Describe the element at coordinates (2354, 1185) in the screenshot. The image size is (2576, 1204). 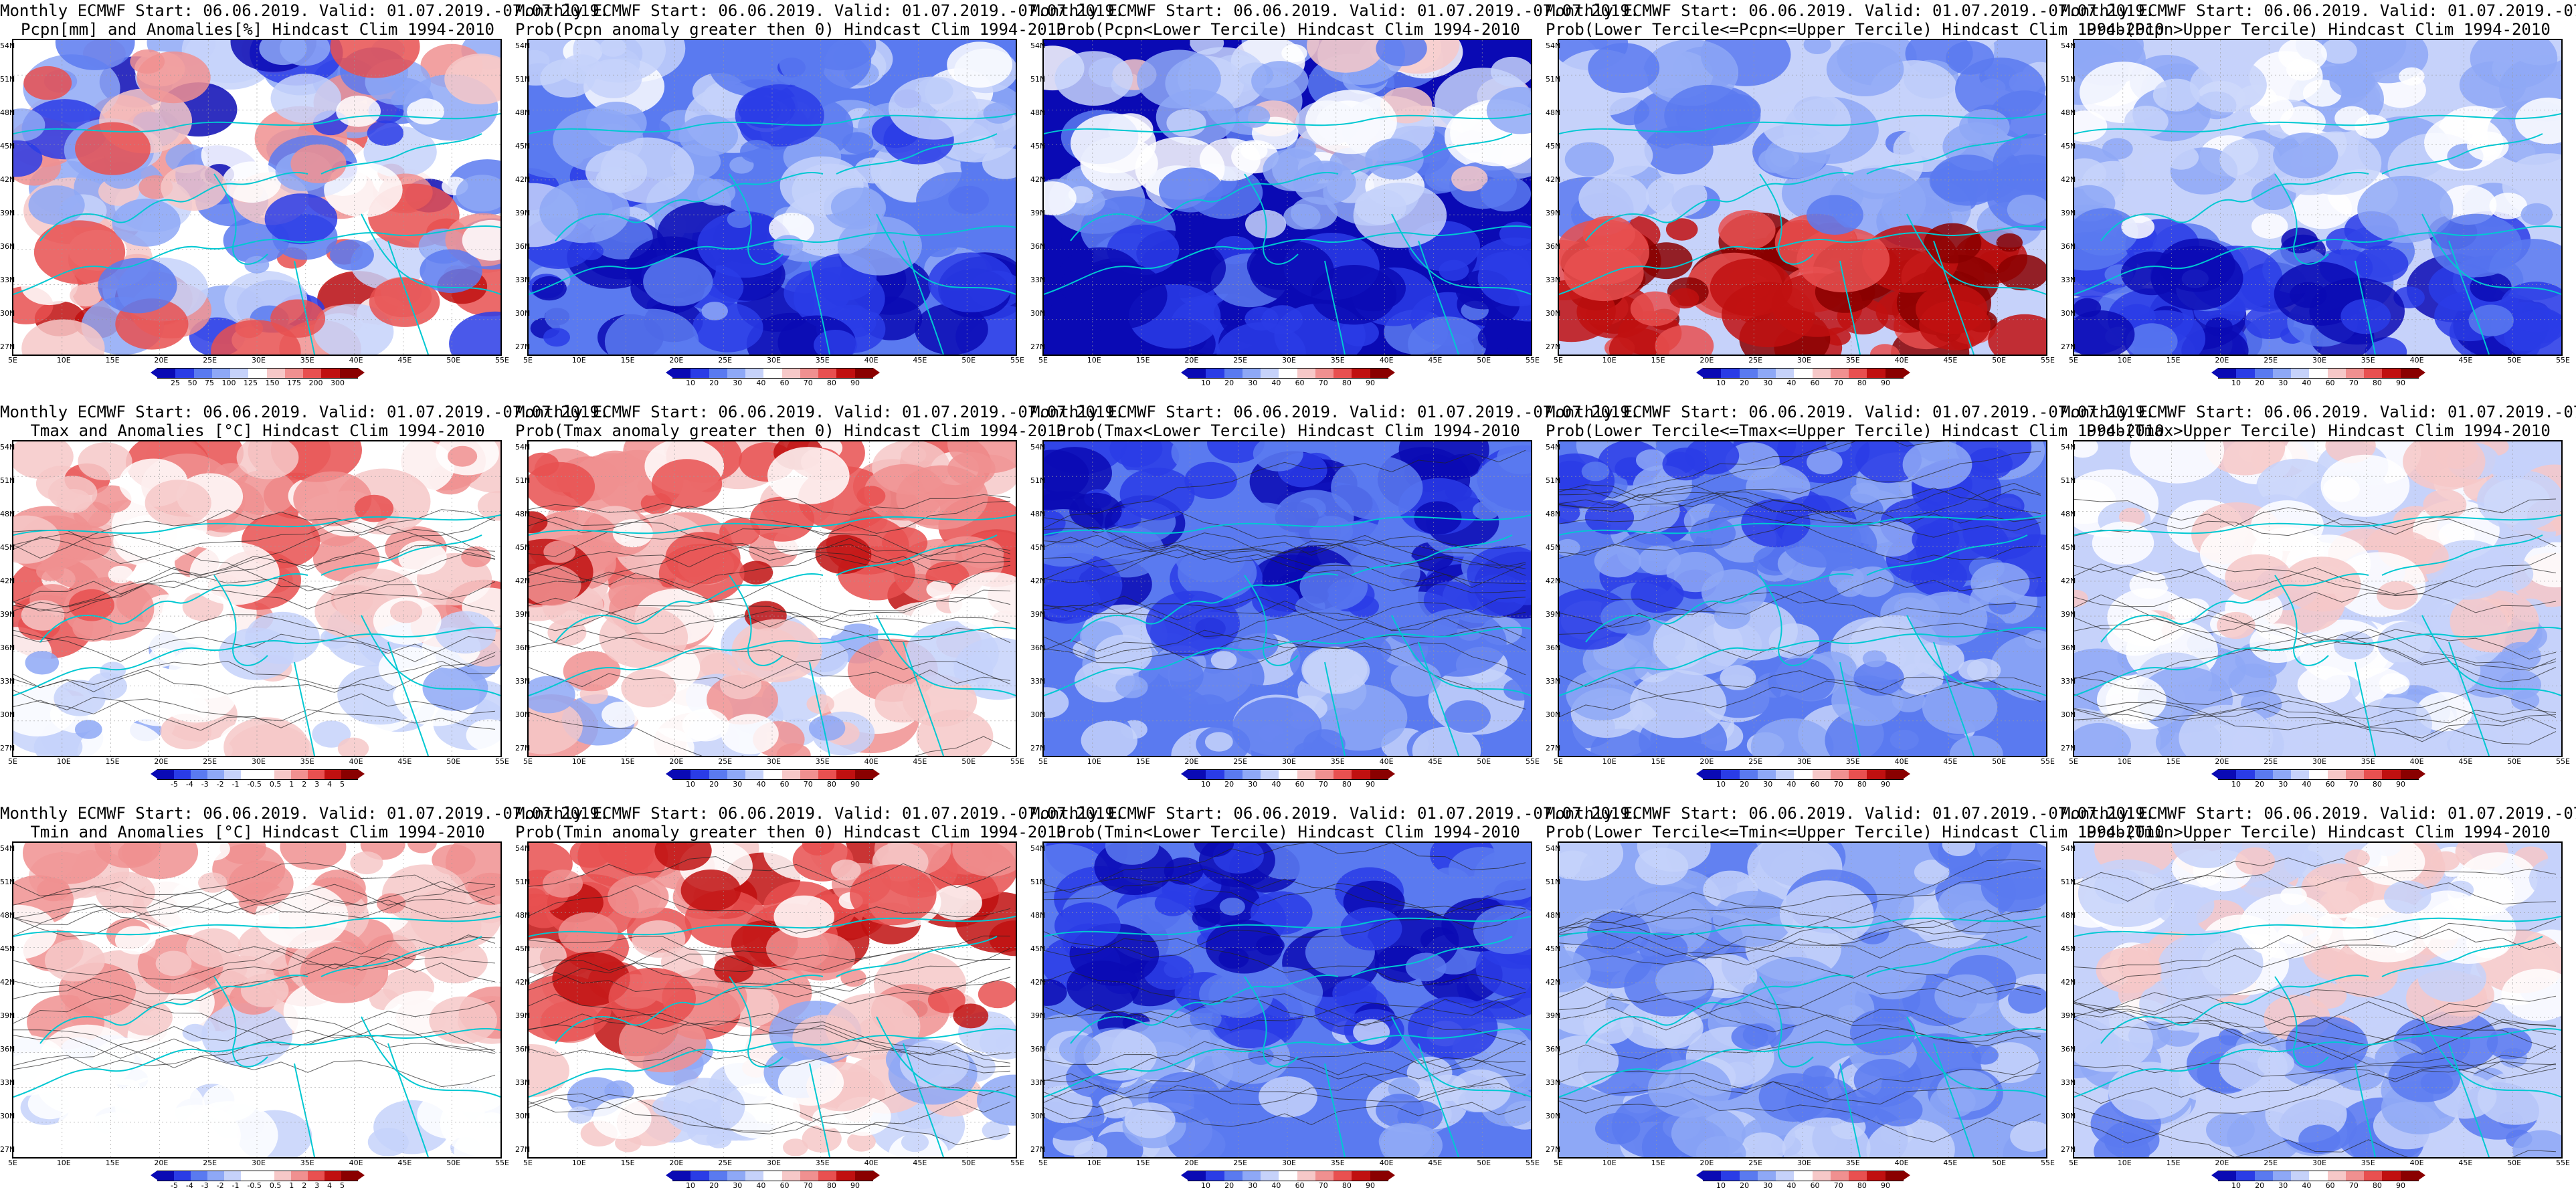
I see `colorbar-tick-label: 70` at that location.